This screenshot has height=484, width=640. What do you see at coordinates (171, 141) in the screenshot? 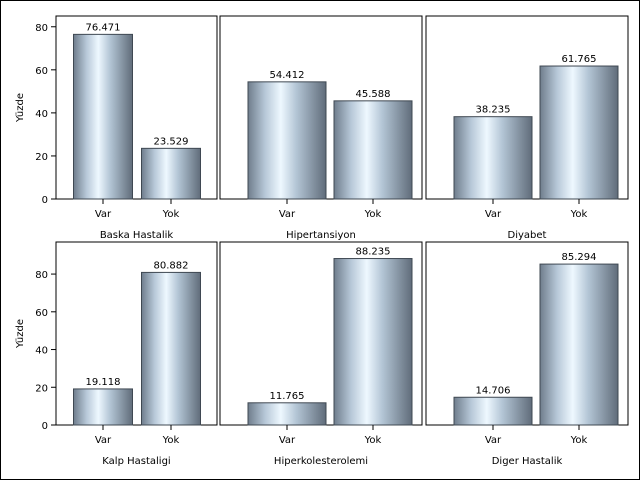
I see `bar-value-label: 23.529` at bounding box center [171, 141].